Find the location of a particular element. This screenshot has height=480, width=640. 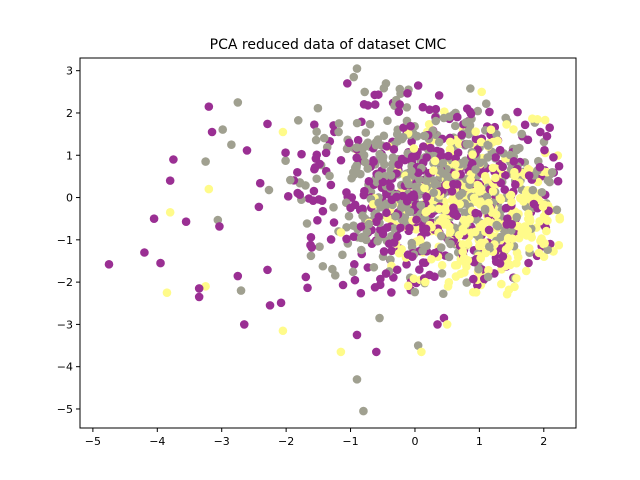

y-axis-ticks: −5 −4 −3 −2 −1 0 1 2 3 is located at coordinates (68, 240).